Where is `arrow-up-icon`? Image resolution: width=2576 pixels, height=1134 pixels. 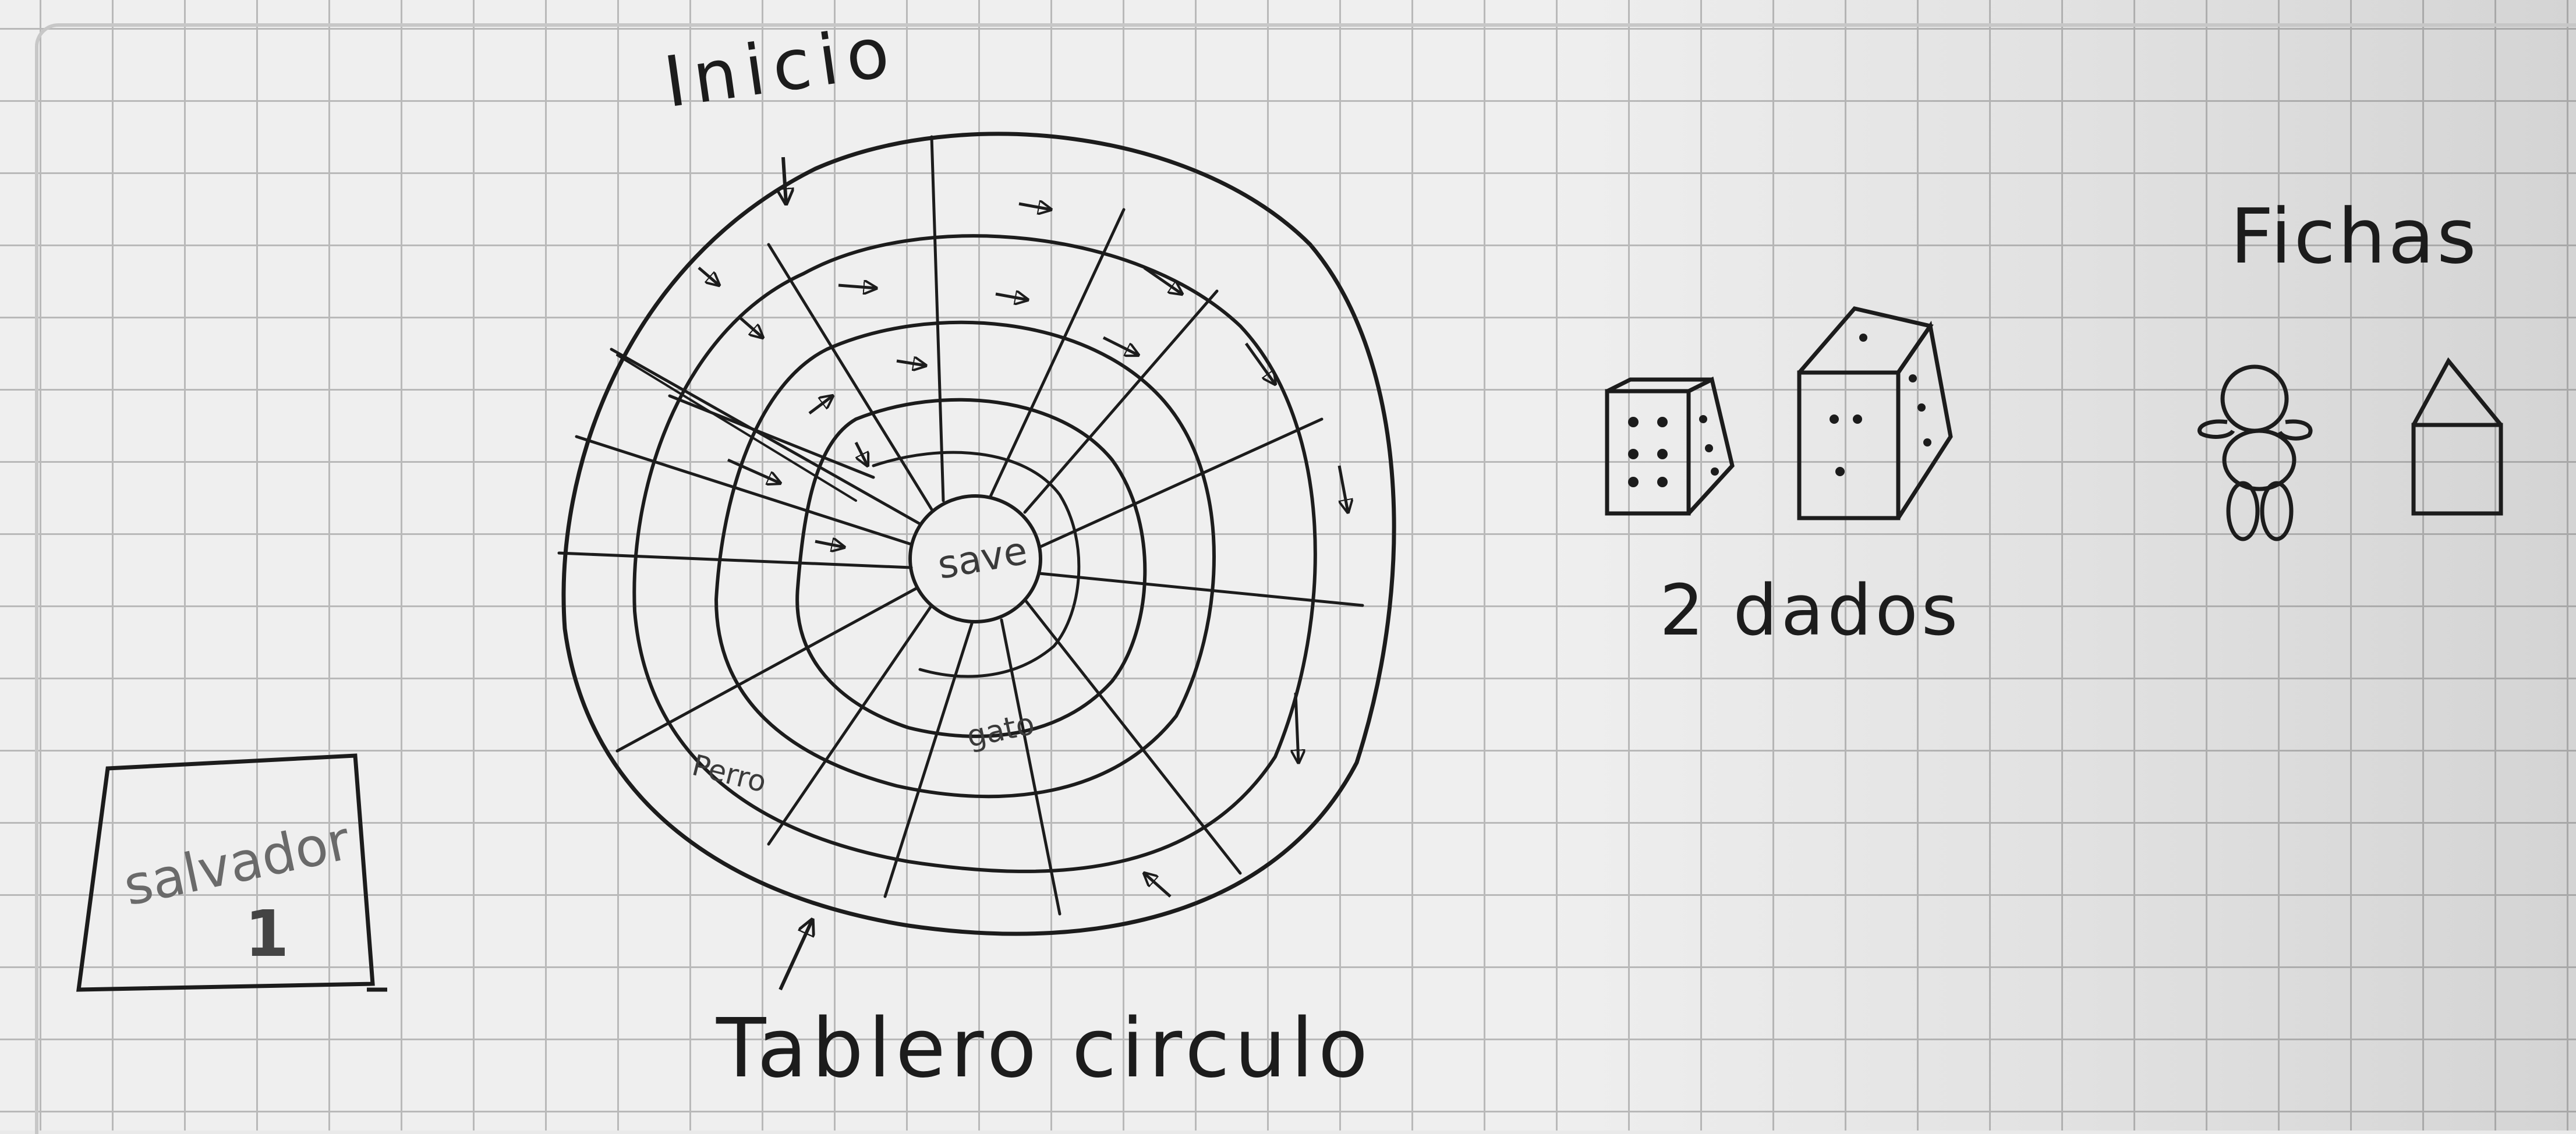
arrow-up-icon is located at coordinates (795, 955).